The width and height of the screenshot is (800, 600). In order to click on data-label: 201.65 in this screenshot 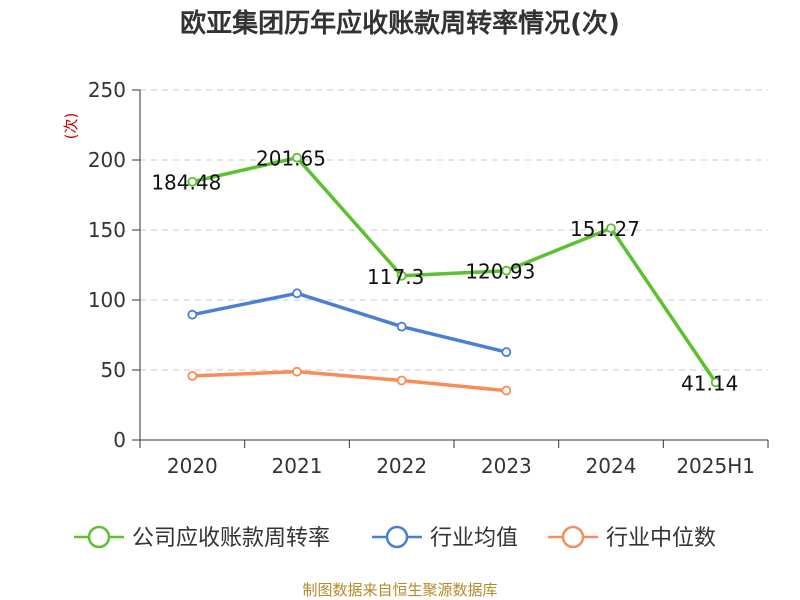, I will do `click(291, 159)`.